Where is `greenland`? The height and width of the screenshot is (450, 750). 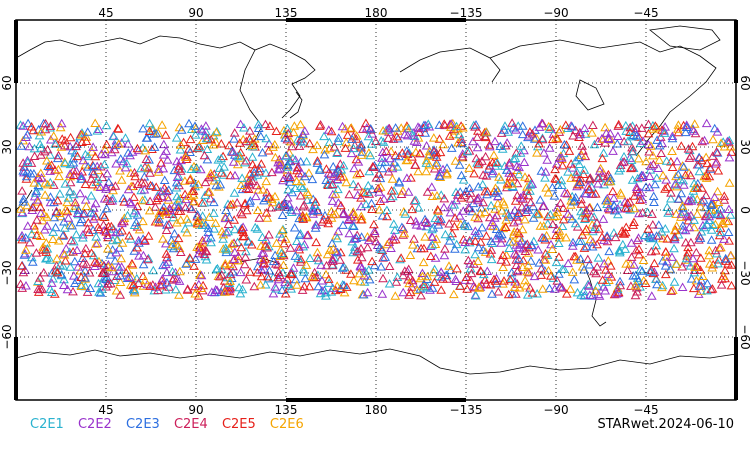
greenland is located at coordinates (685, 38).